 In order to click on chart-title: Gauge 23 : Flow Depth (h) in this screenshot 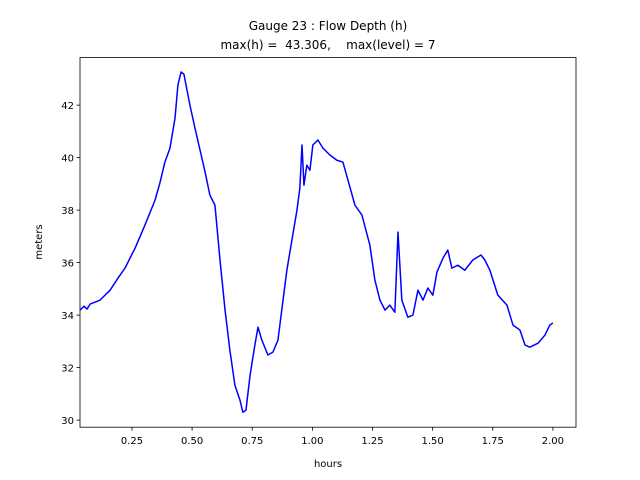, I will do `click(328, 26)`.